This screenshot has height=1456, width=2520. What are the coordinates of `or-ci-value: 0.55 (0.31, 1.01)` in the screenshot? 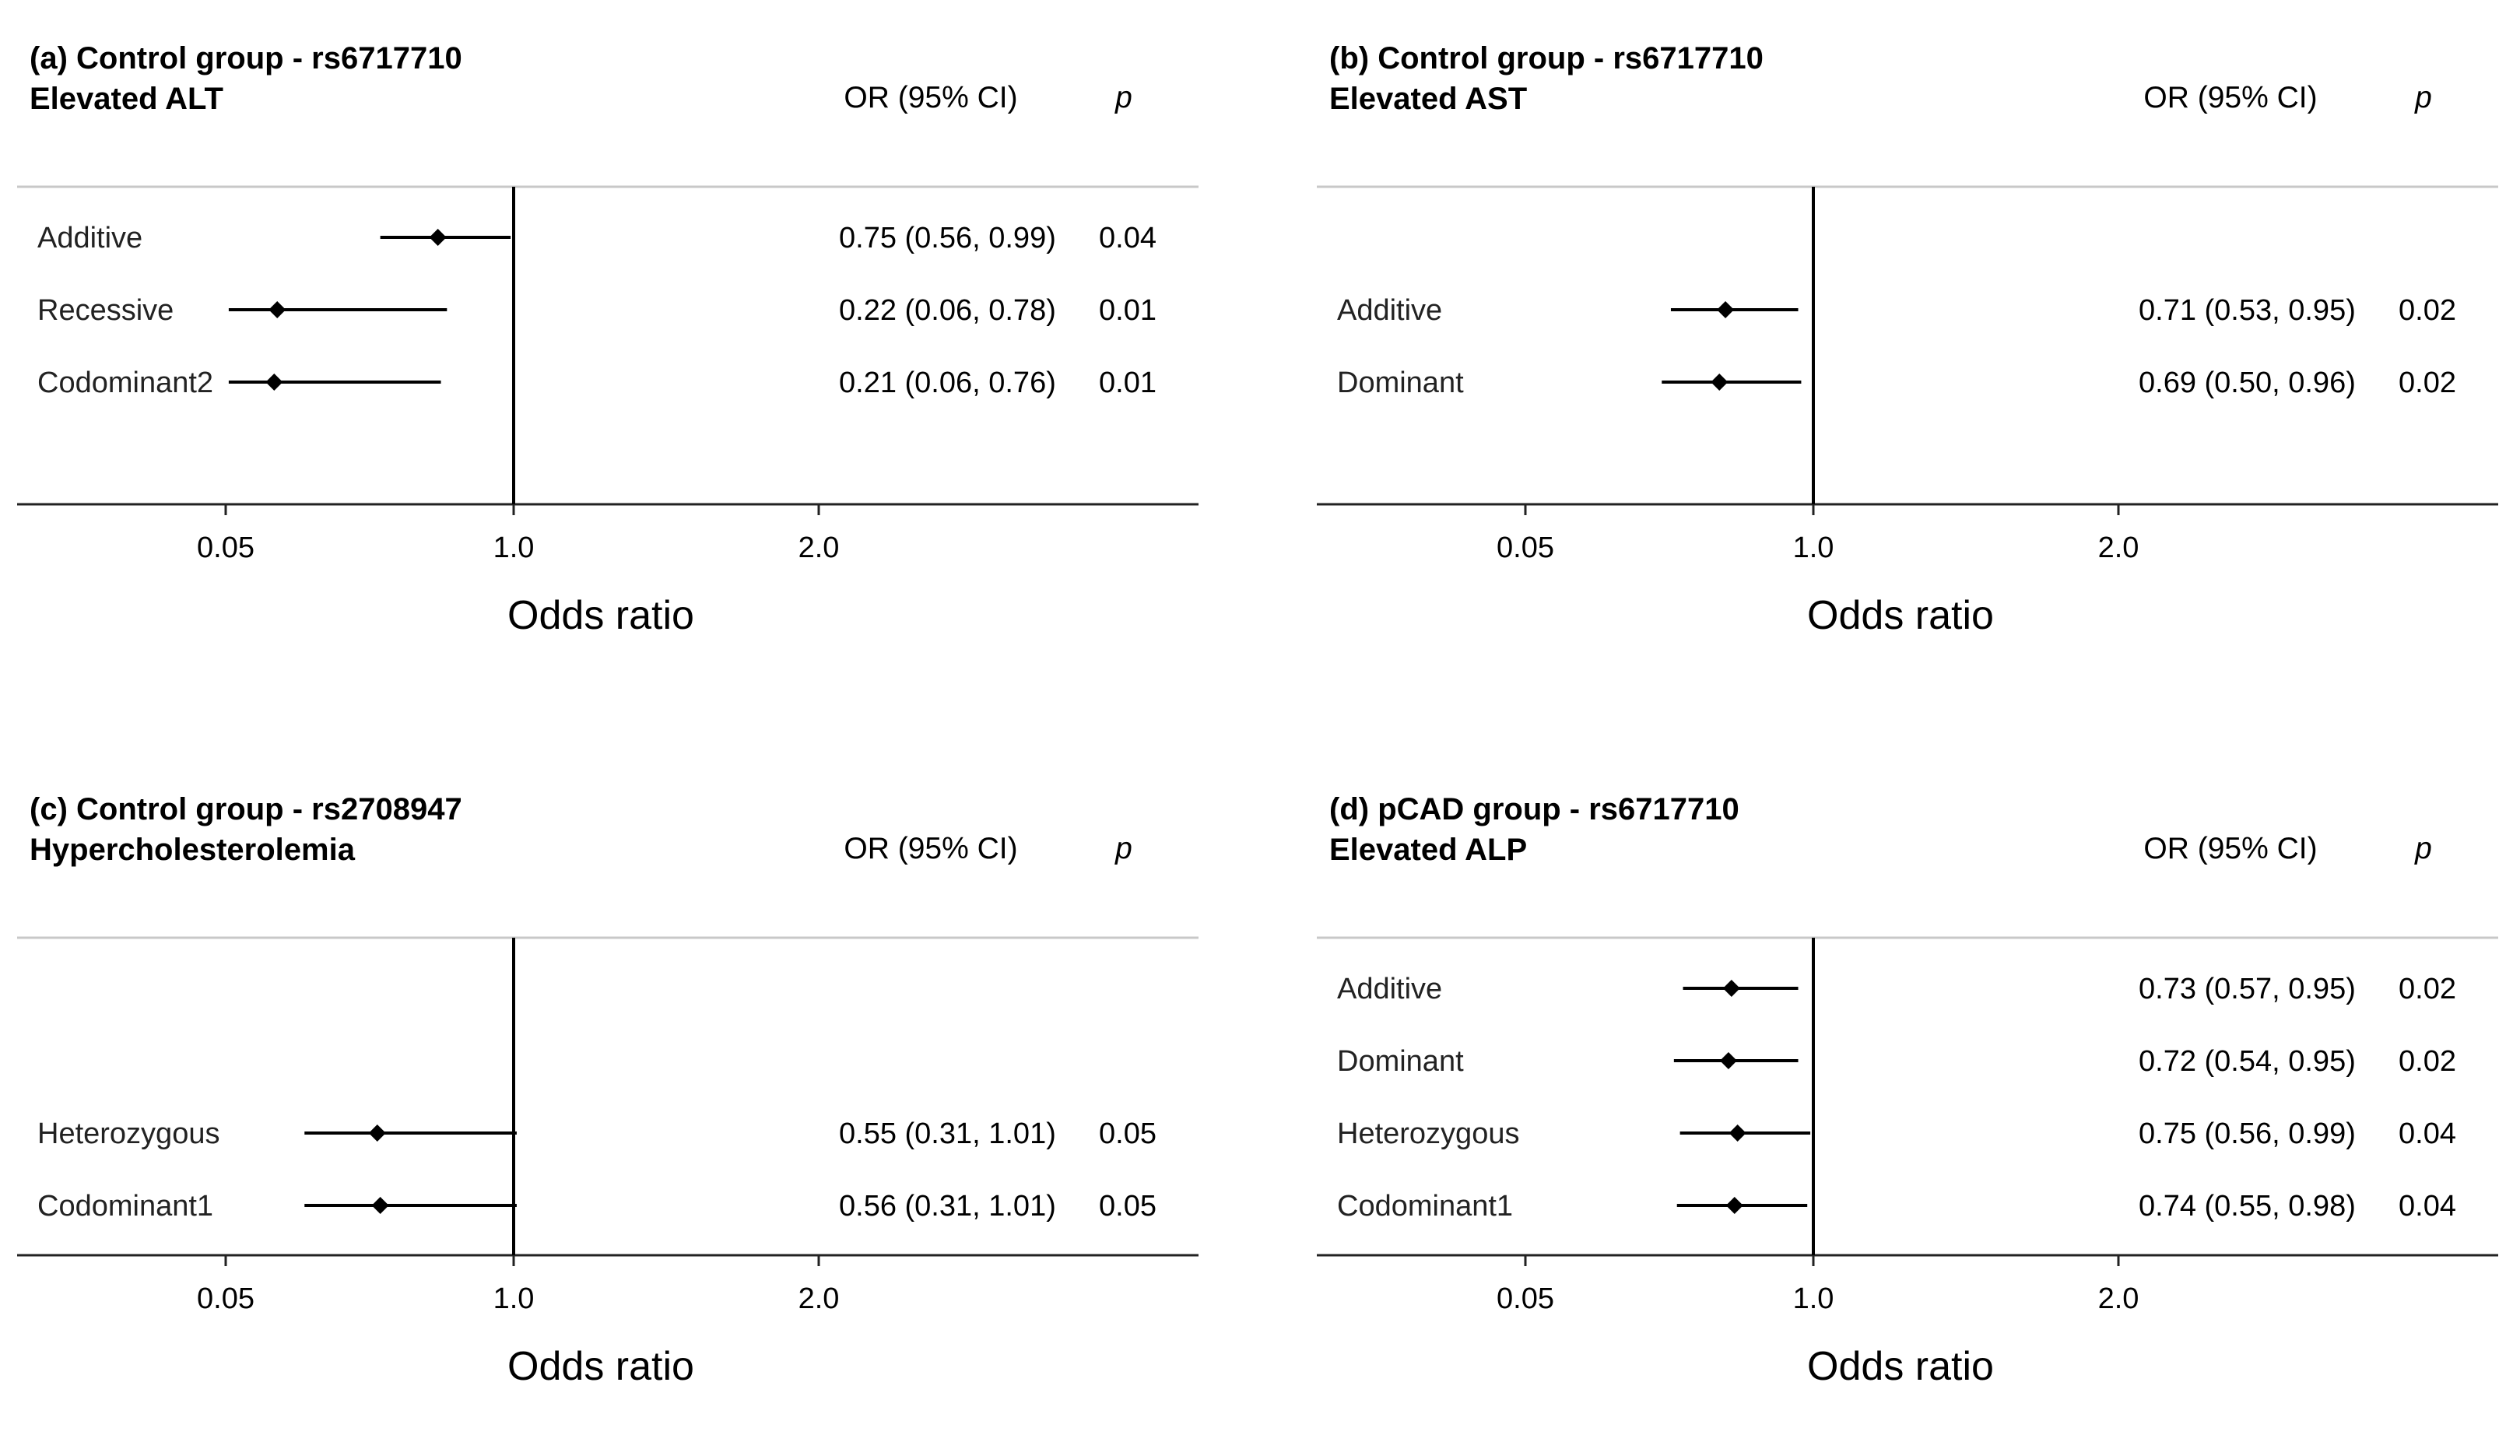 It's located at (948, 1134).